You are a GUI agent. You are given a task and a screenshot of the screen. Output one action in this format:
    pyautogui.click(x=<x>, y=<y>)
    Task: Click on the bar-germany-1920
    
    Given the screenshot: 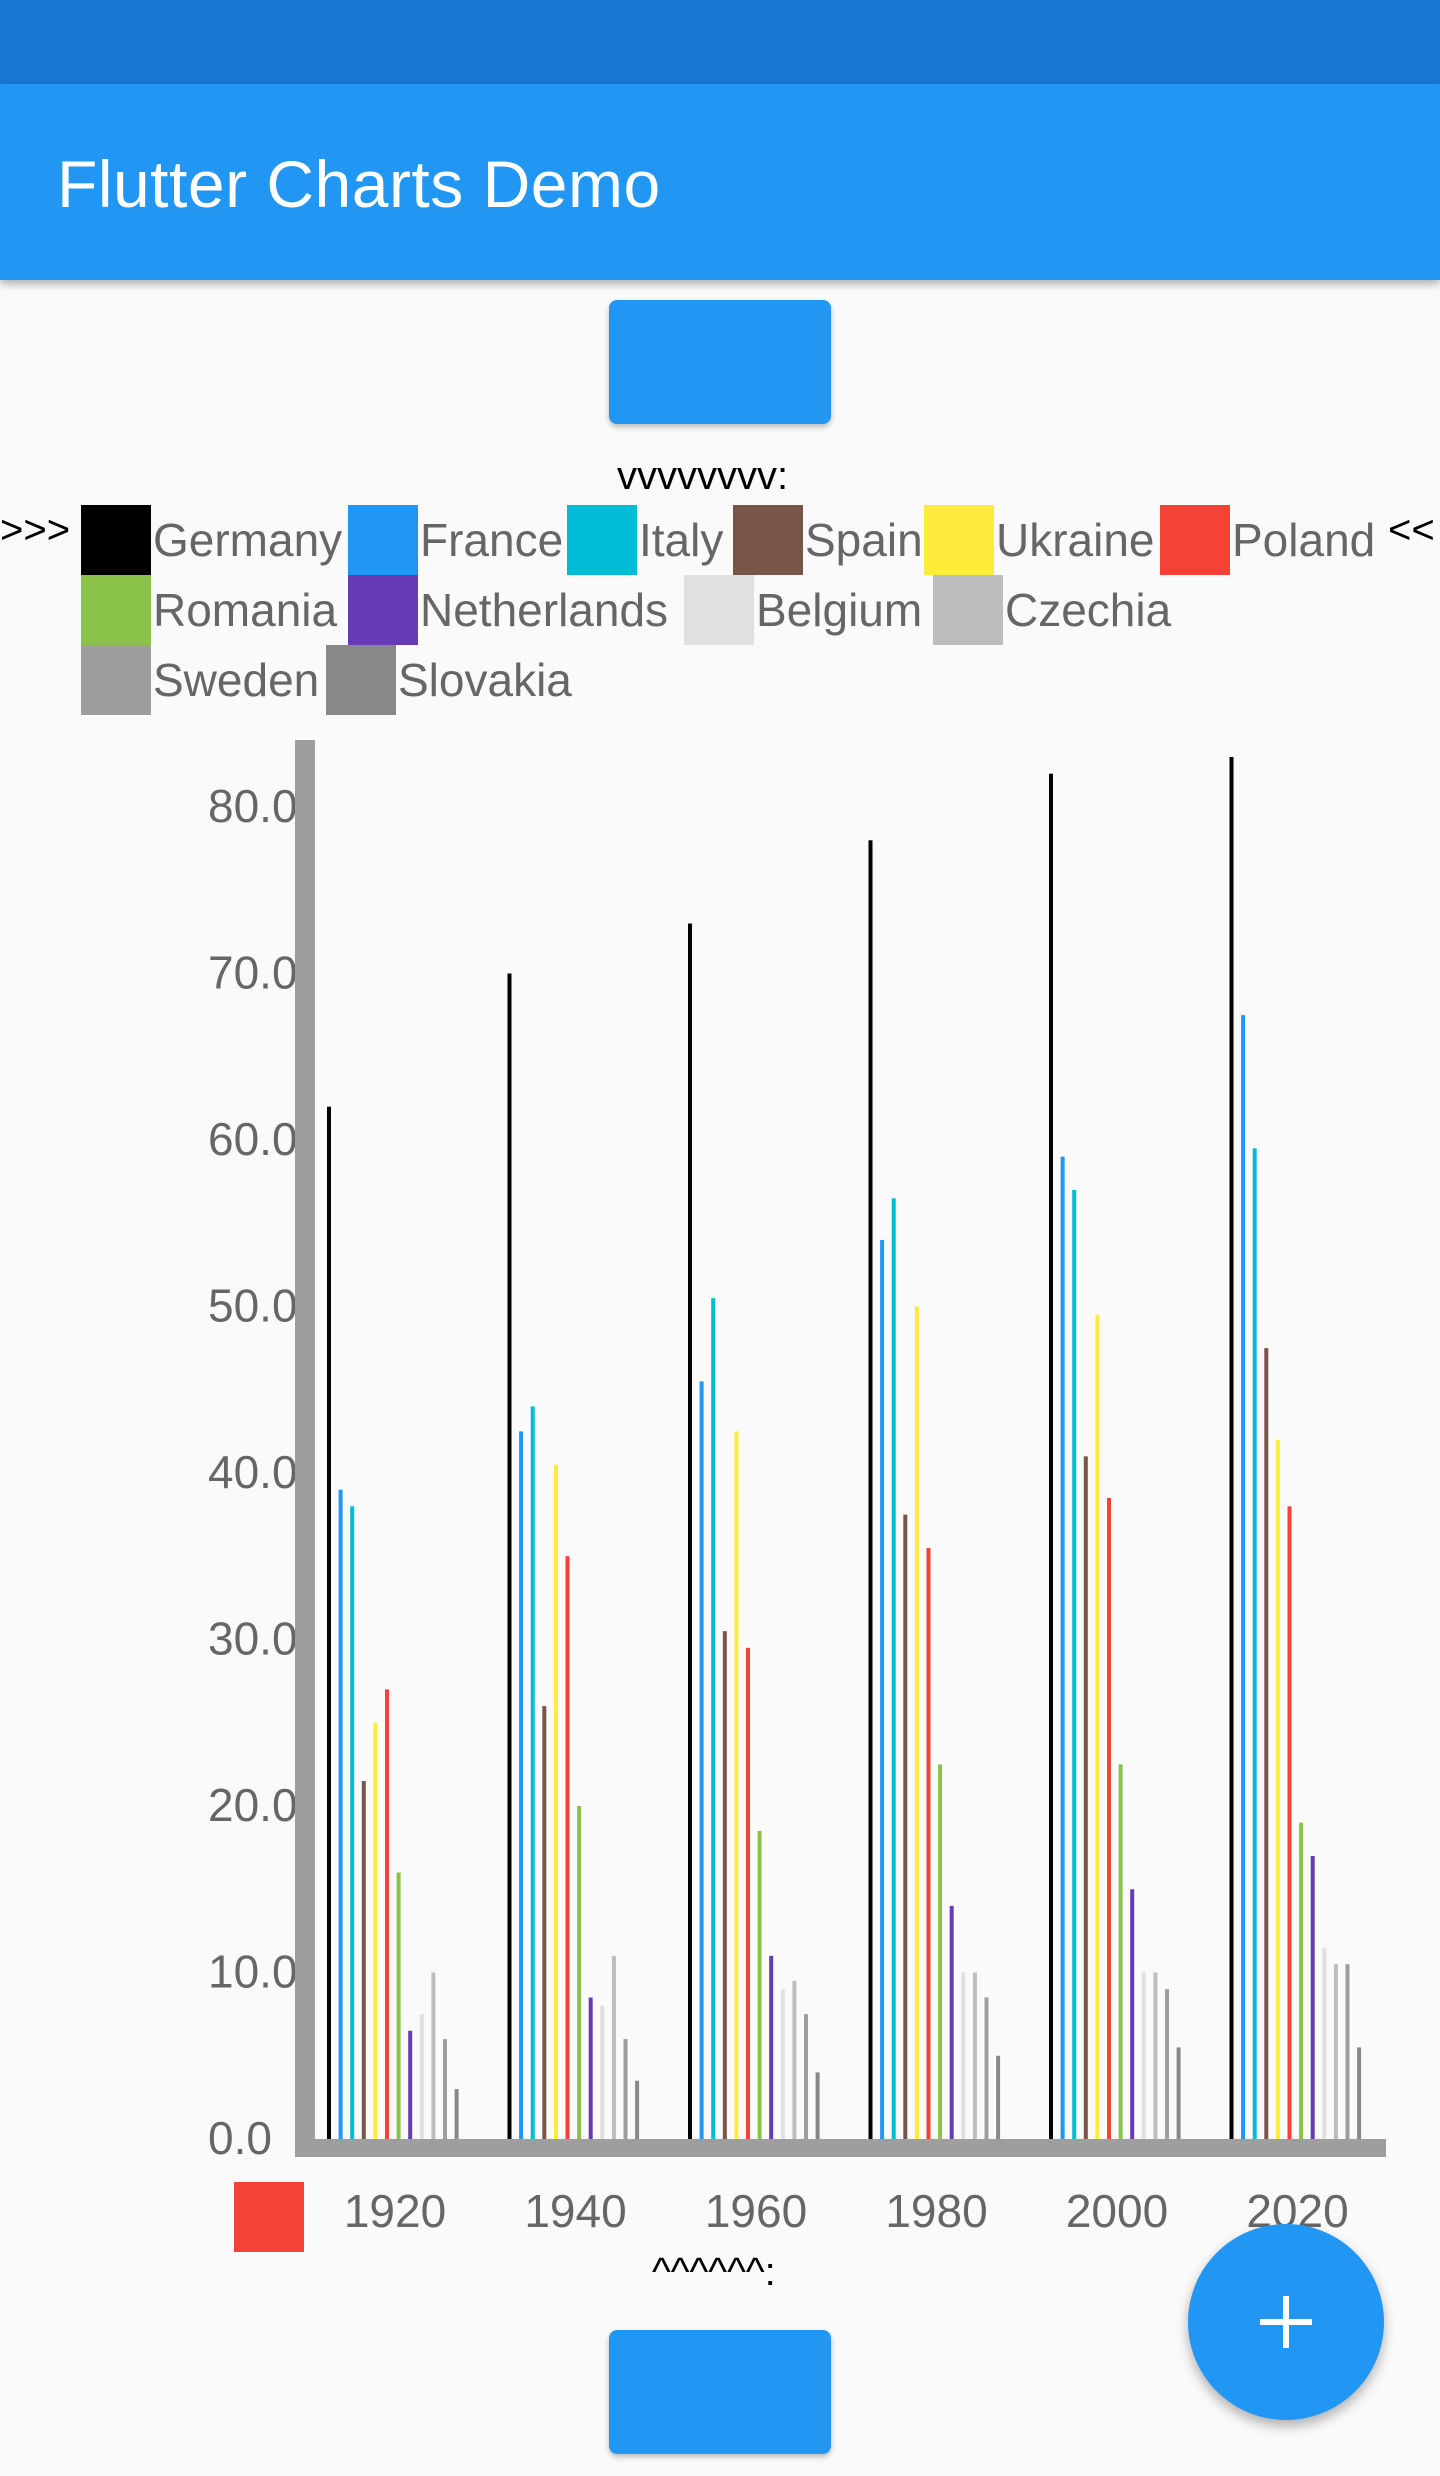 What is the action you would take?
    pyautogui.click(x=329, y=1622)
    